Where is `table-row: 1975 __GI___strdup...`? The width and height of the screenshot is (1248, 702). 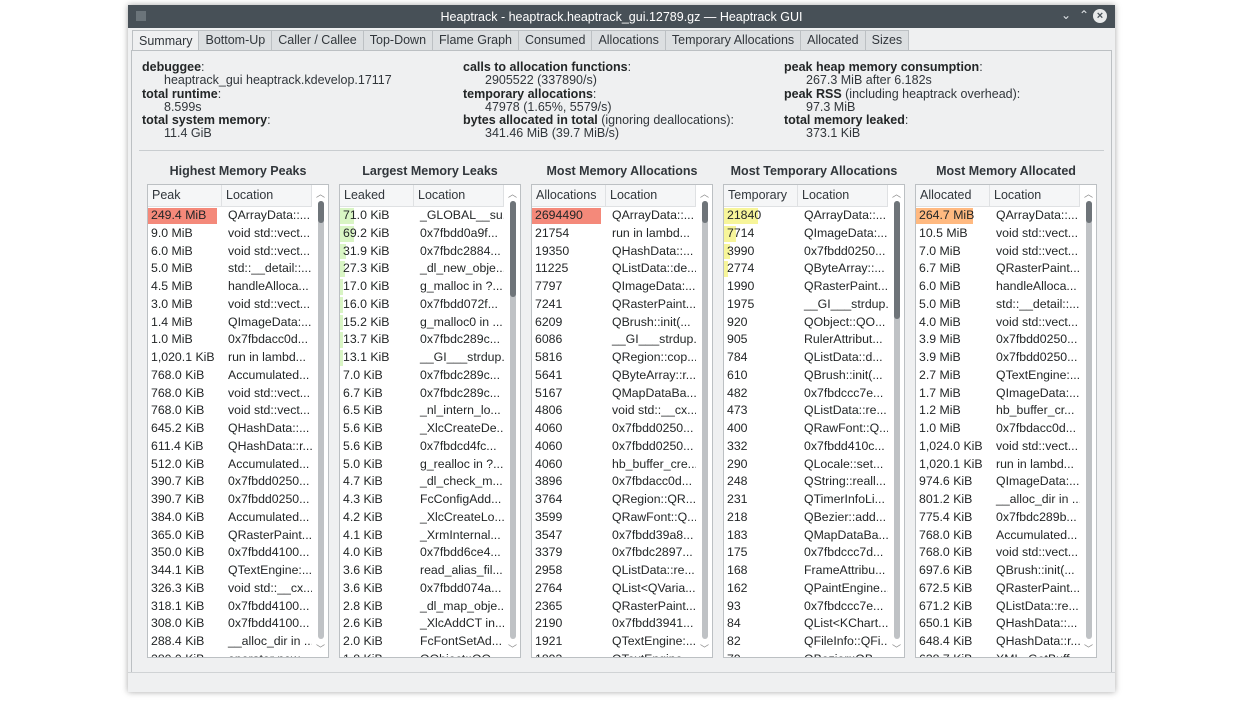
table-row: 1975 __GI___strdup... is located at coordinates (806, 305).